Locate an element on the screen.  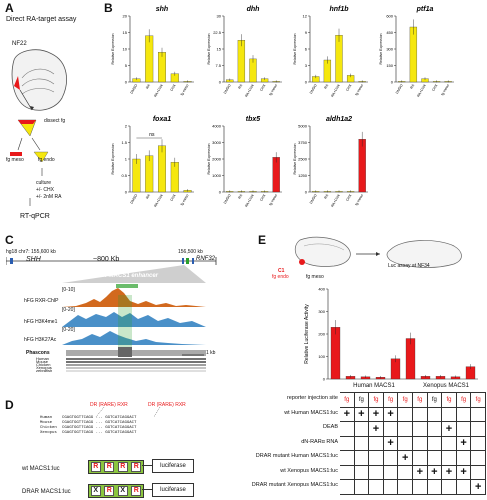
gene-label-rnf32: RNF32 is located at coordinates (206, 259).